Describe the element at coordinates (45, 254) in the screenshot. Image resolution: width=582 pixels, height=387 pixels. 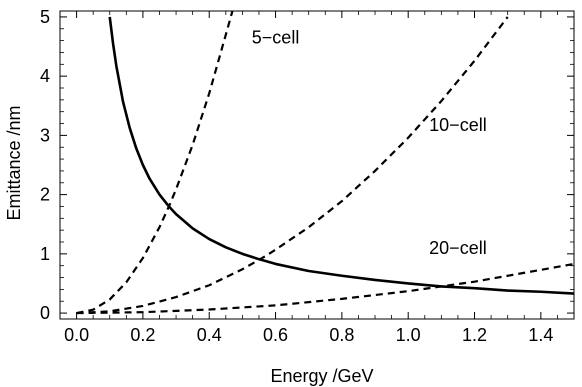
I see `y-tick-label: 1` at that location.